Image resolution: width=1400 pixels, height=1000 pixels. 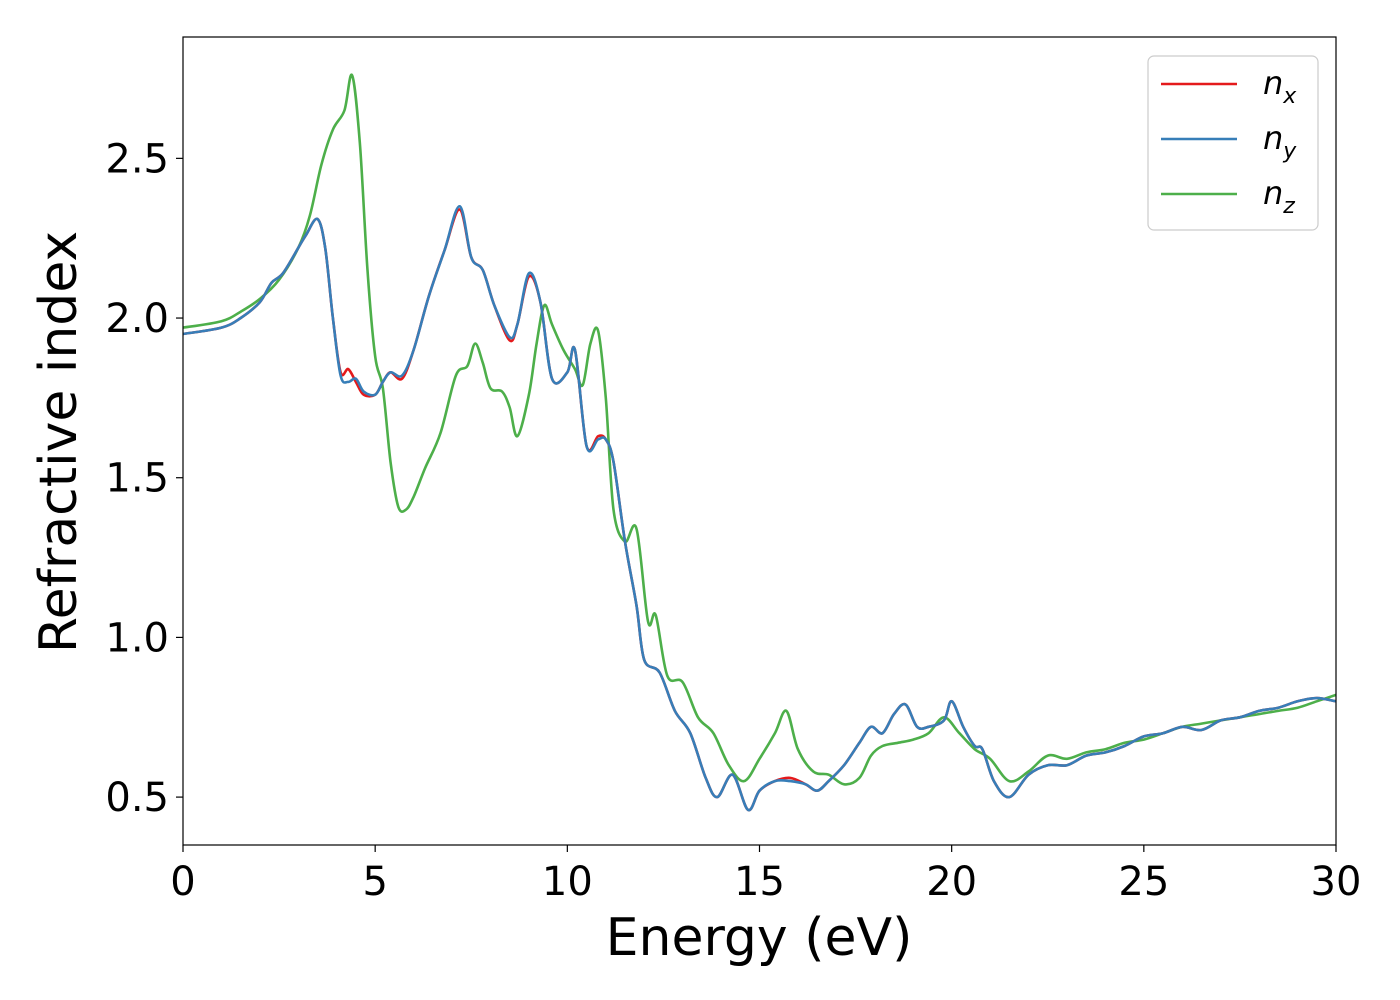 What do you see at coordinates (1280, 141) in the screenshot?
I see `legend-label-n-y: ny` at bounding box center [1280, 141].